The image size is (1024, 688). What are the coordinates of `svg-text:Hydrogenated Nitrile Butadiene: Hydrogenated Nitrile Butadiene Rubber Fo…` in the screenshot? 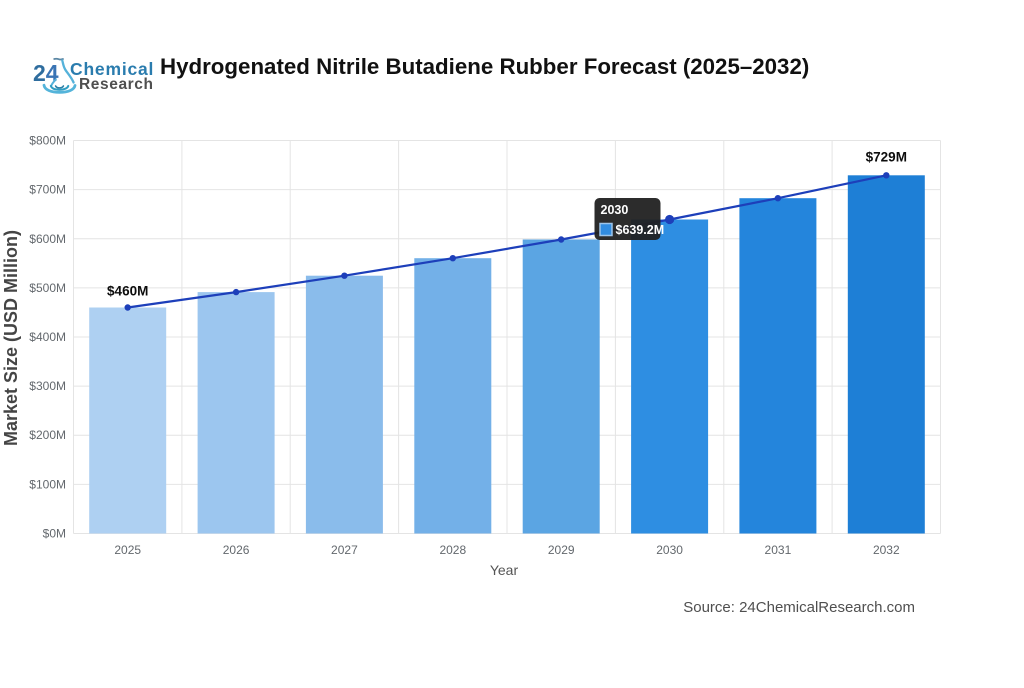 It's located at (484, 66).